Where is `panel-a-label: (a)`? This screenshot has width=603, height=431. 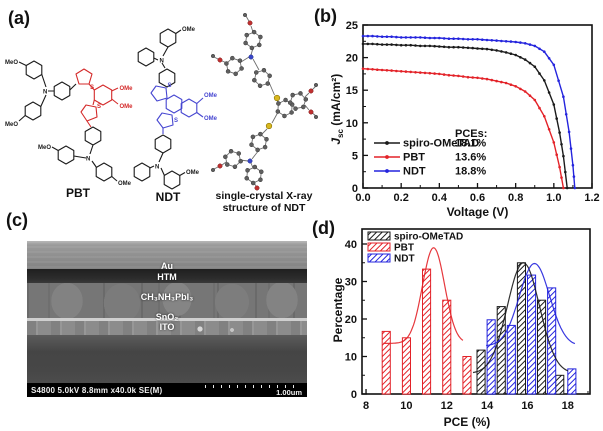
panel-a-label: (a) is located at coordinates (19, 18).